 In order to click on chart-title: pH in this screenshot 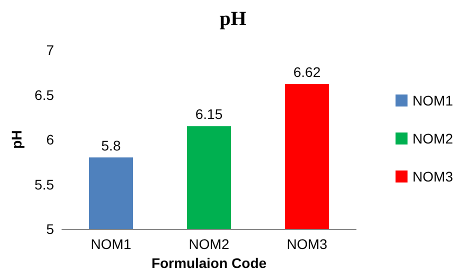, I will do `click(233, 19)`.